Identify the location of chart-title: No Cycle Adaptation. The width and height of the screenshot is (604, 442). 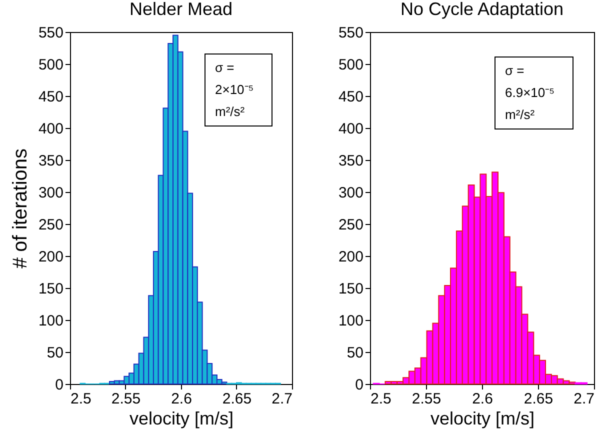
(482, 9).